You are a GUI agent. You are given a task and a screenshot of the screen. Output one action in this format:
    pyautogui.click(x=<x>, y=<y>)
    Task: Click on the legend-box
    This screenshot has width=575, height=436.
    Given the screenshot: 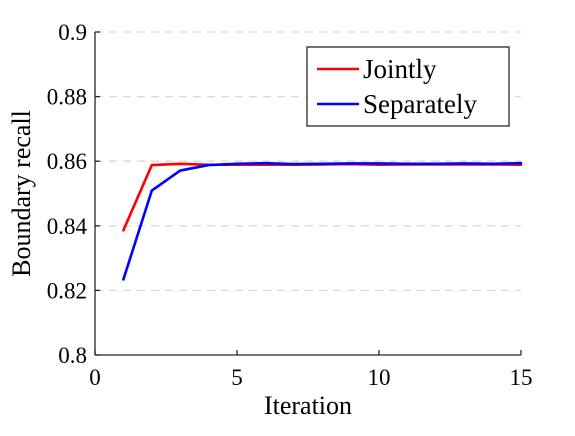 What is the action you would take?
    pyautogui.click(x=408, y=86)
    